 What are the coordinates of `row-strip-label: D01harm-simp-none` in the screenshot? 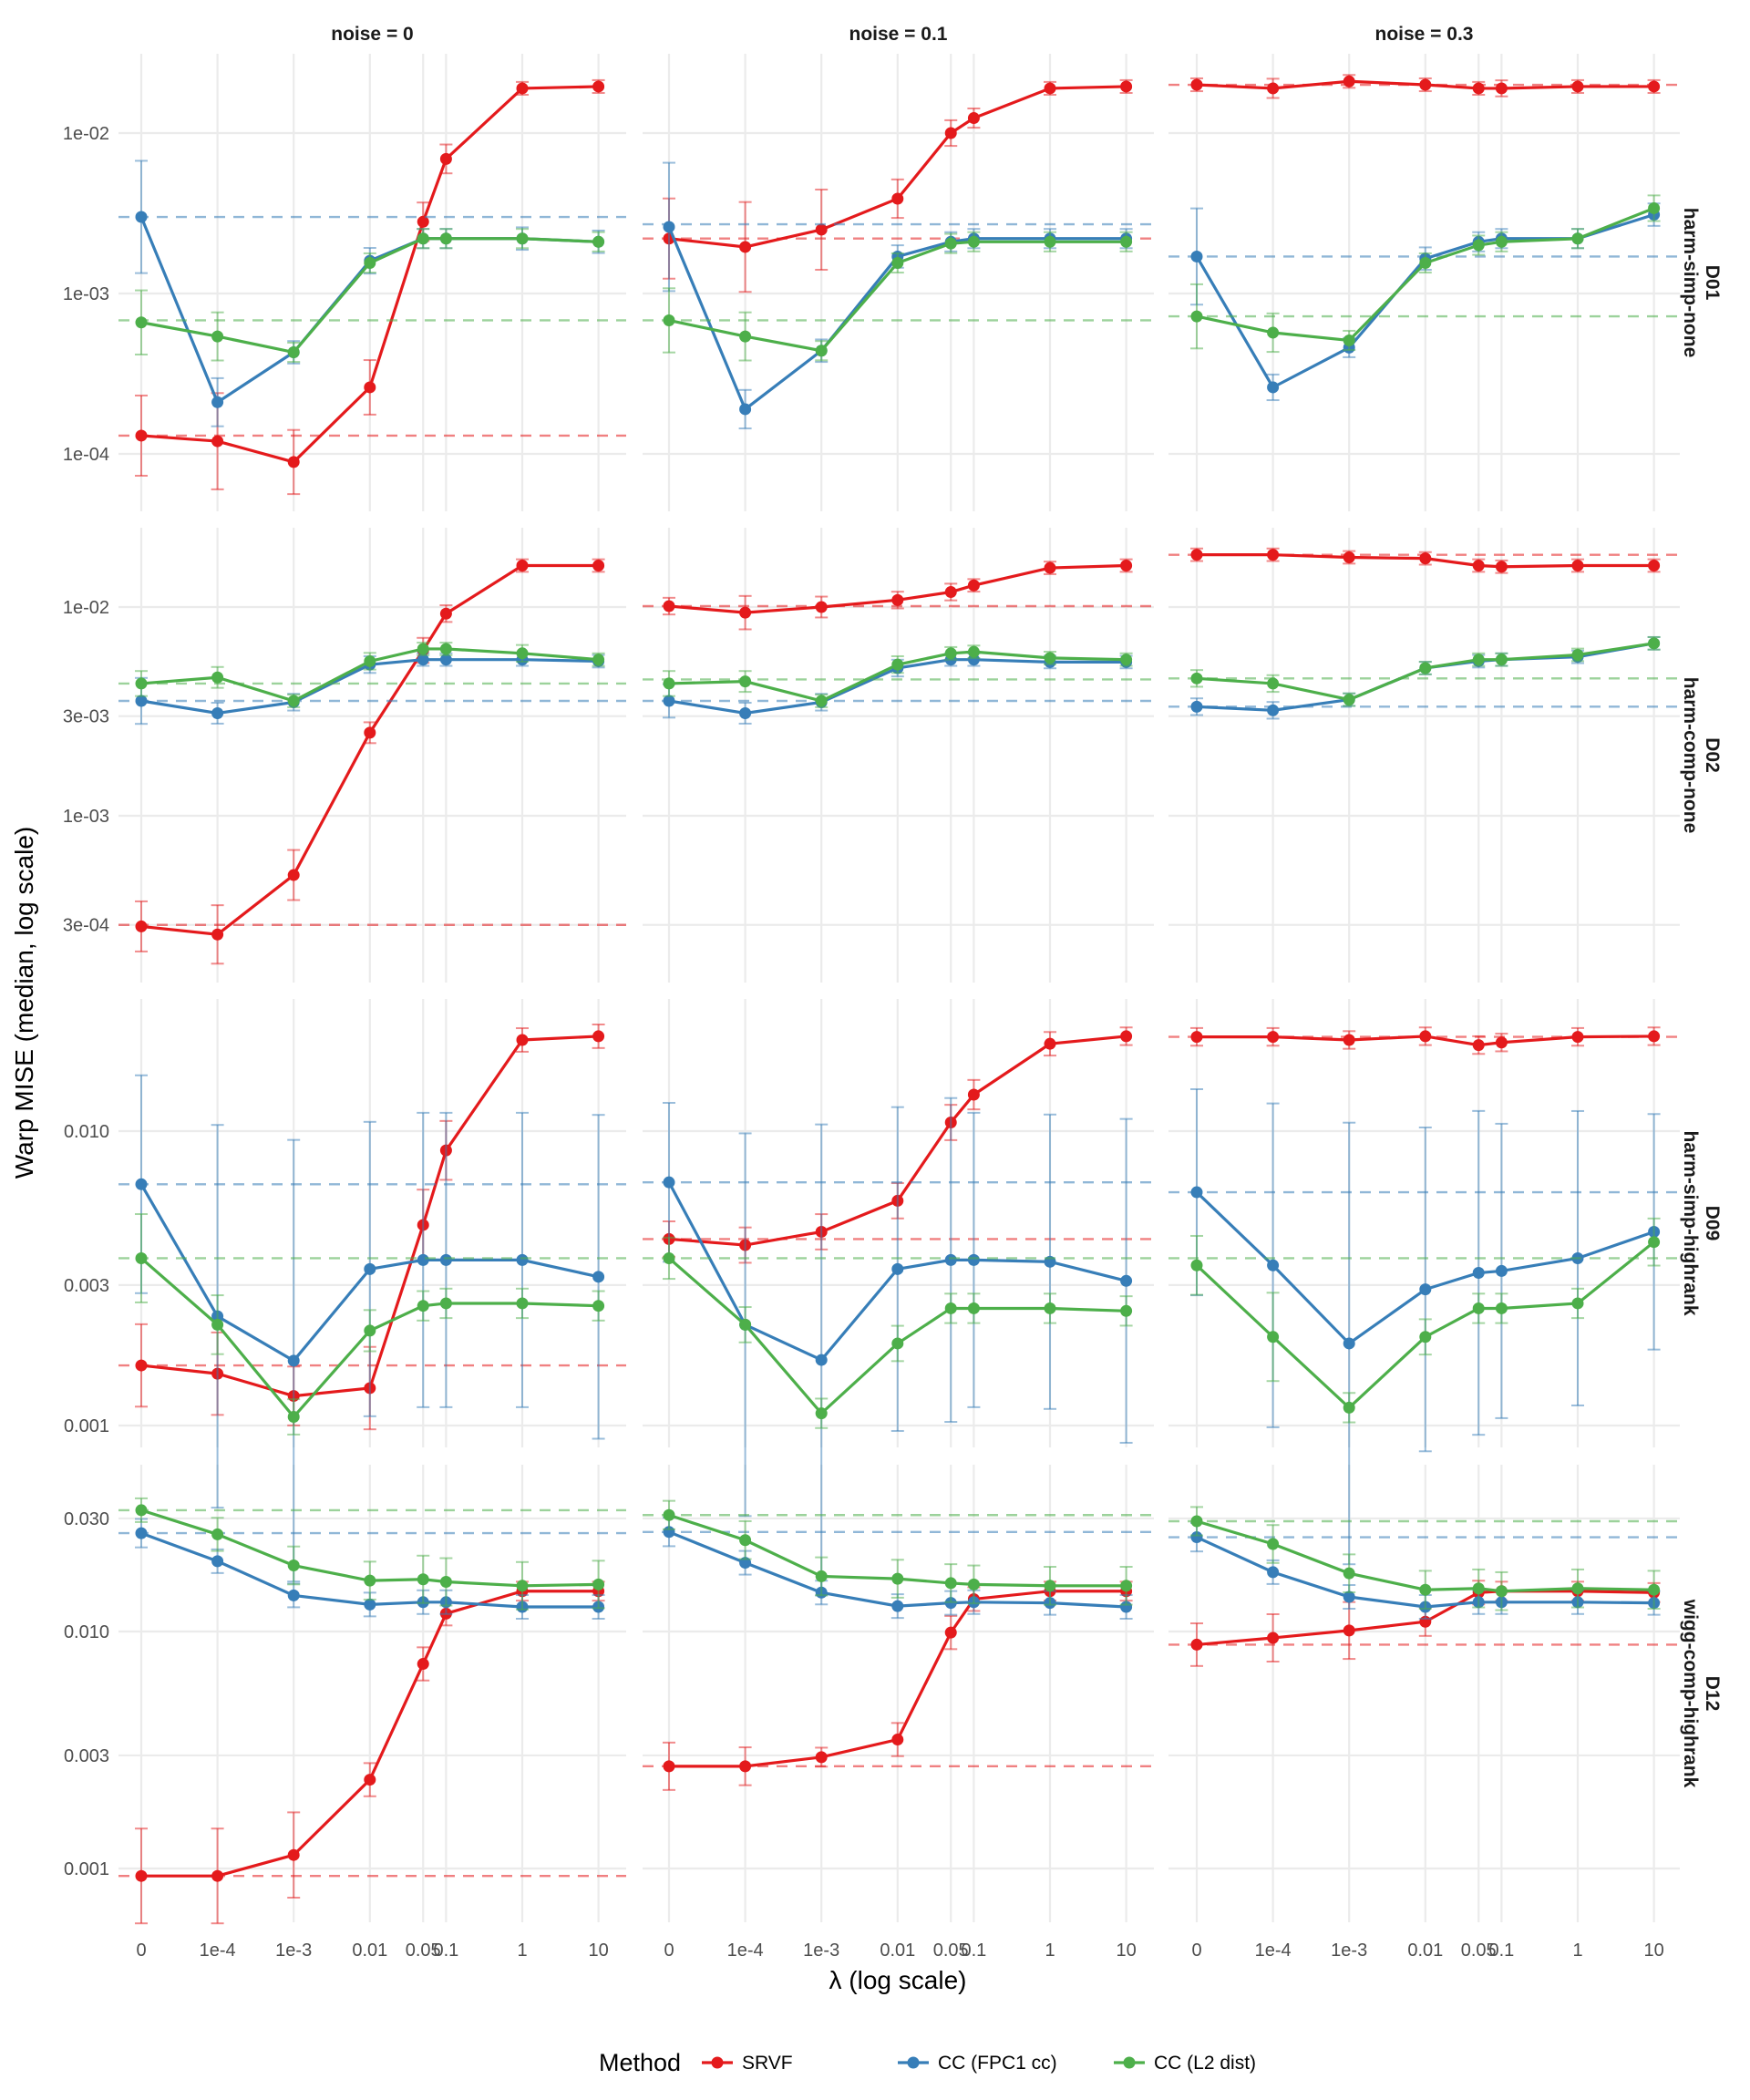 It's located at (1701, 283).